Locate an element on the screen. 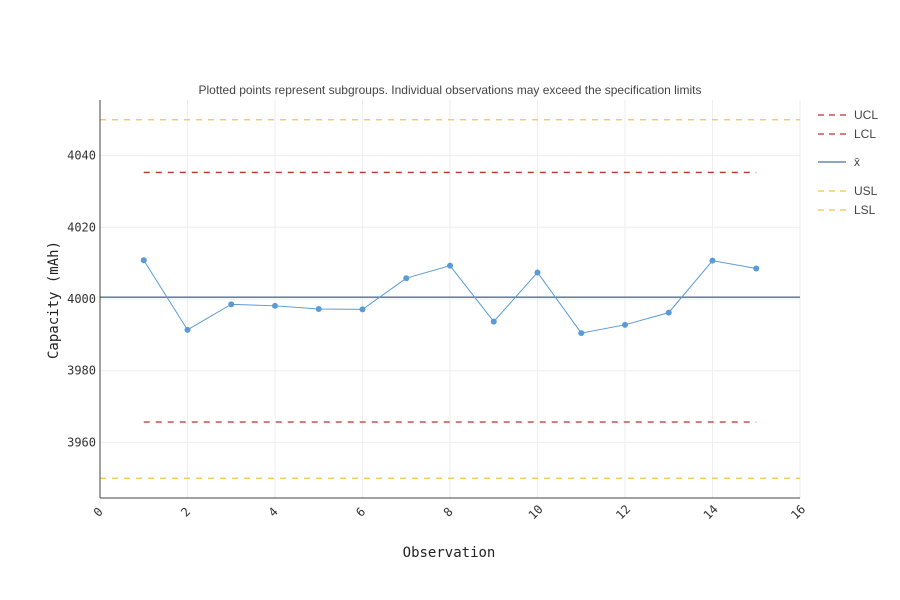 The height and width of the screenshot is (600, 900). x-tick-label: 4 is located at coordinates (273, 512).